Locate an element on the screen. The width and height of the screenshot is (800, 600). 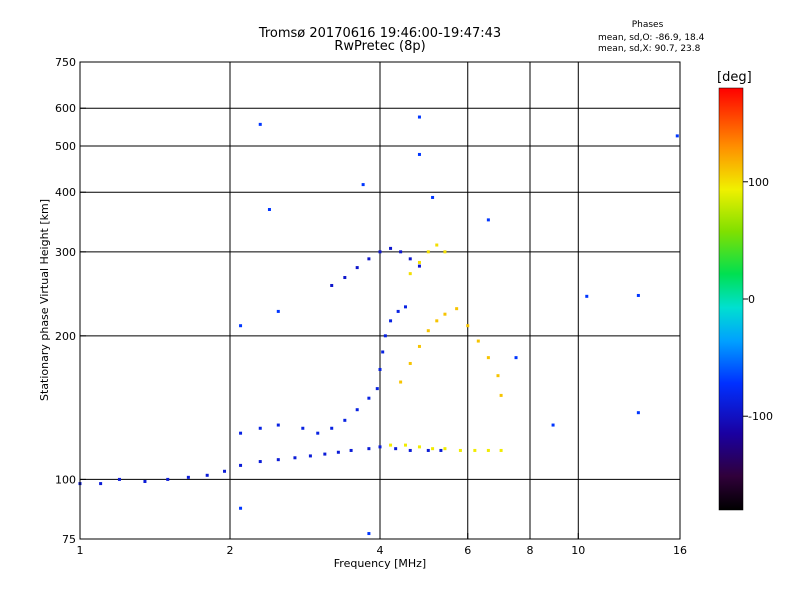
y-axis-label: Stationary phase Virtual Height [km] is located at coordinates (44, 300).